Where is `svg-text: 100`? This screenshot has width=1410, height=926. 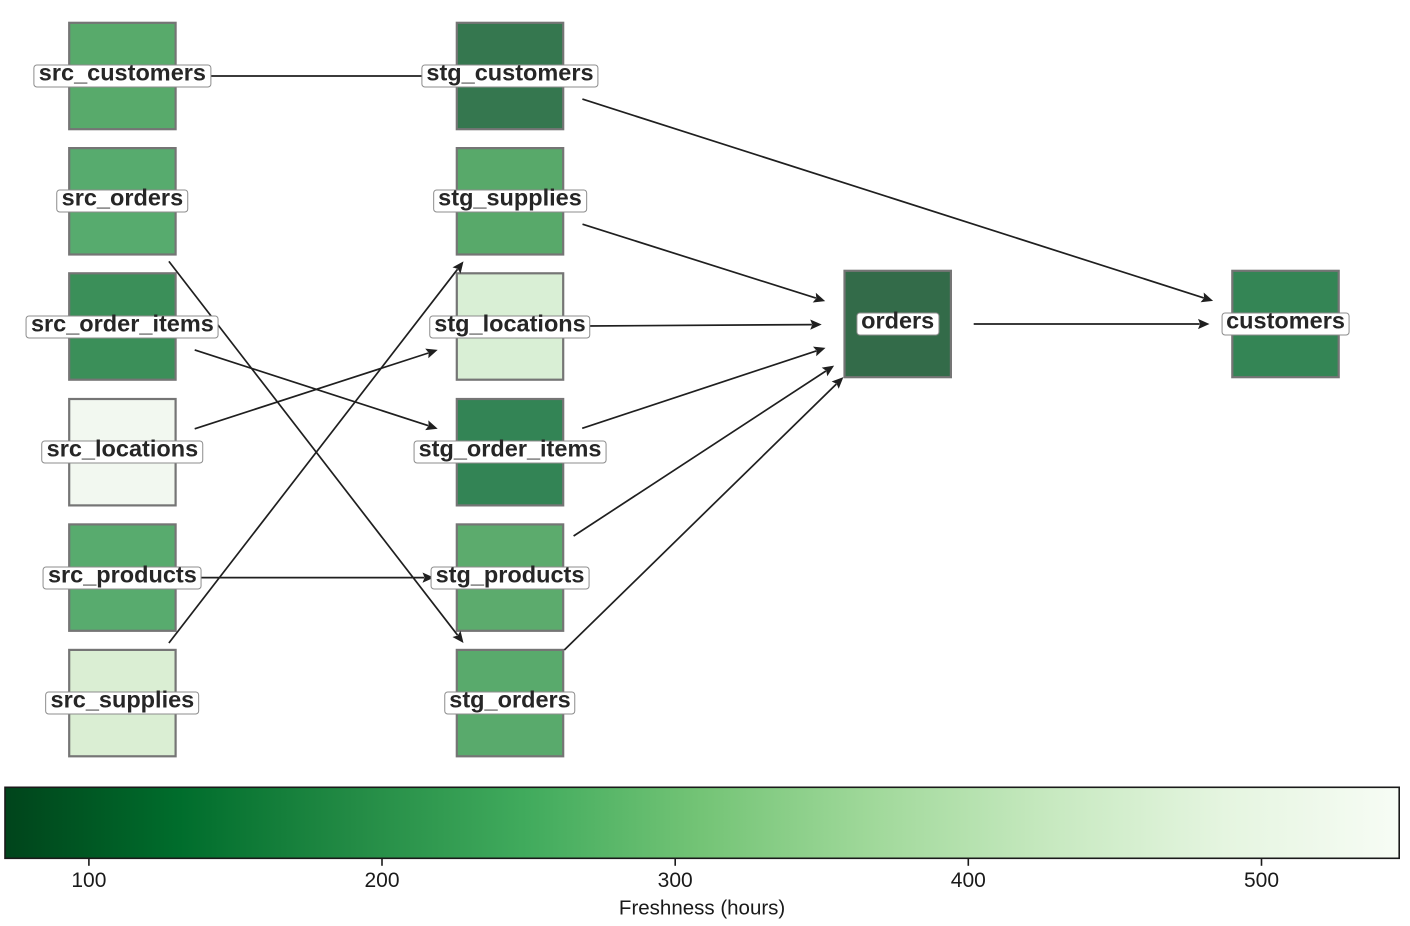 svg-text: 100 is located at coordinates (88, 880).